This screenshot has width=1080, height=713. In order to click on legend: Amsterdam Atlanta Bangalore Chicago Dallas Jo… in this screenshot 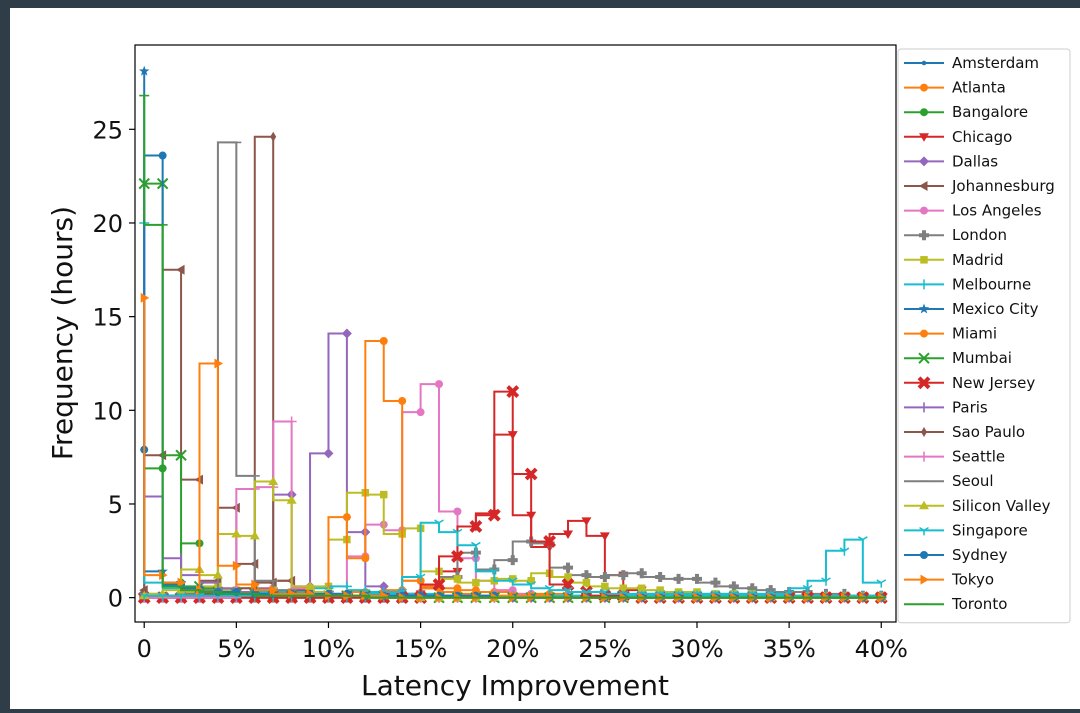, I will do `click(984, 336)`.